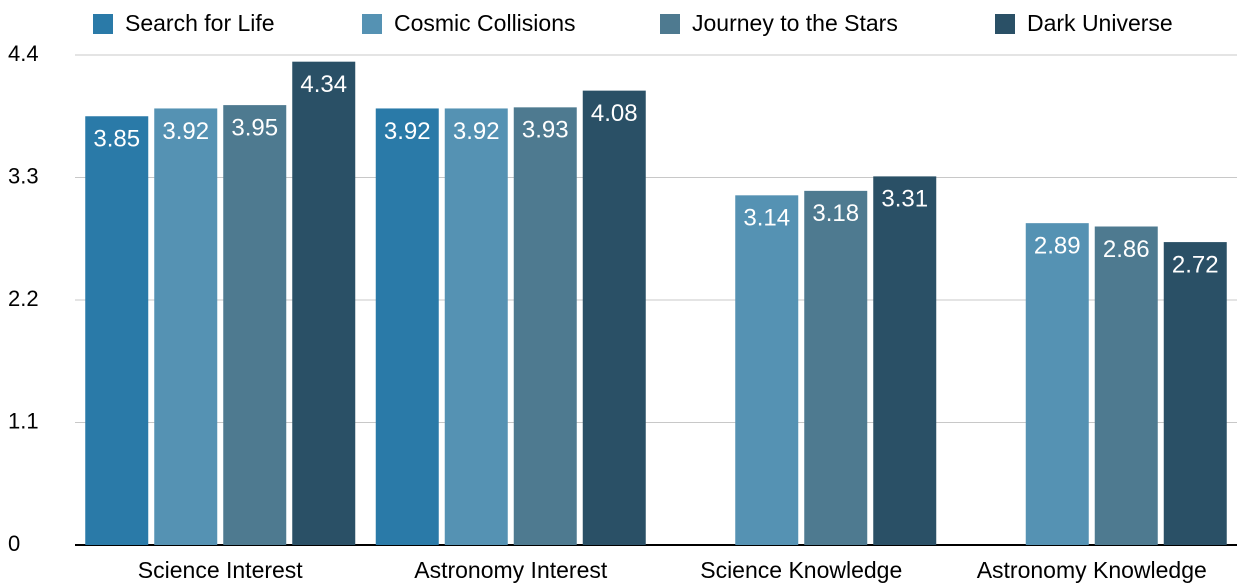 Image resolution: width=1237 pixels, height=586 pixels. Describe the element at coordinates (323, 84) in the screenshot. I see `value-label: 4.34` at that location.